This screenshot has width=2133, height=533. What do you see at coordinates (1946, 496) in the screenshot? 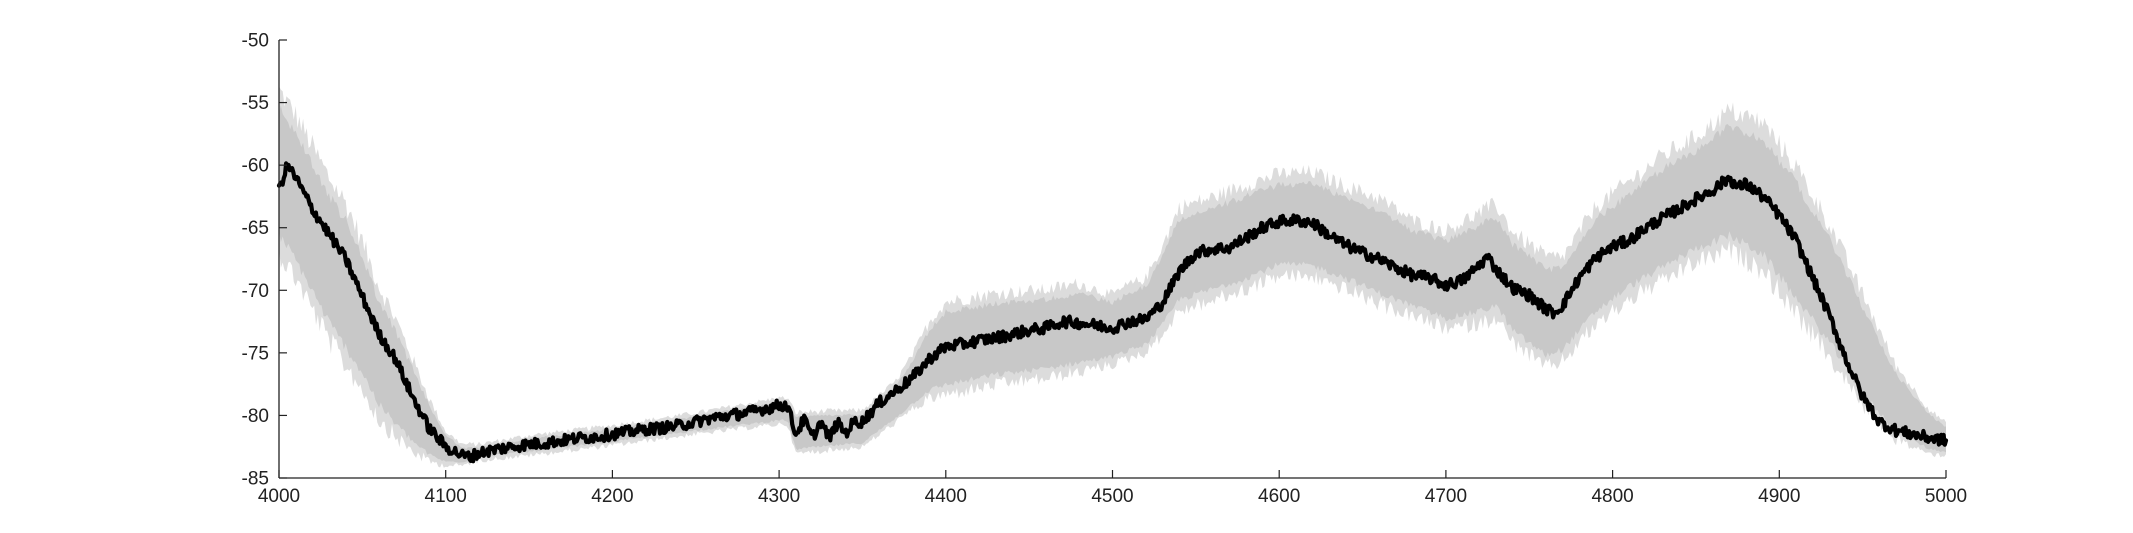
I see `x-tick-label-5000: 5000` at bounding box center [1946, 496].